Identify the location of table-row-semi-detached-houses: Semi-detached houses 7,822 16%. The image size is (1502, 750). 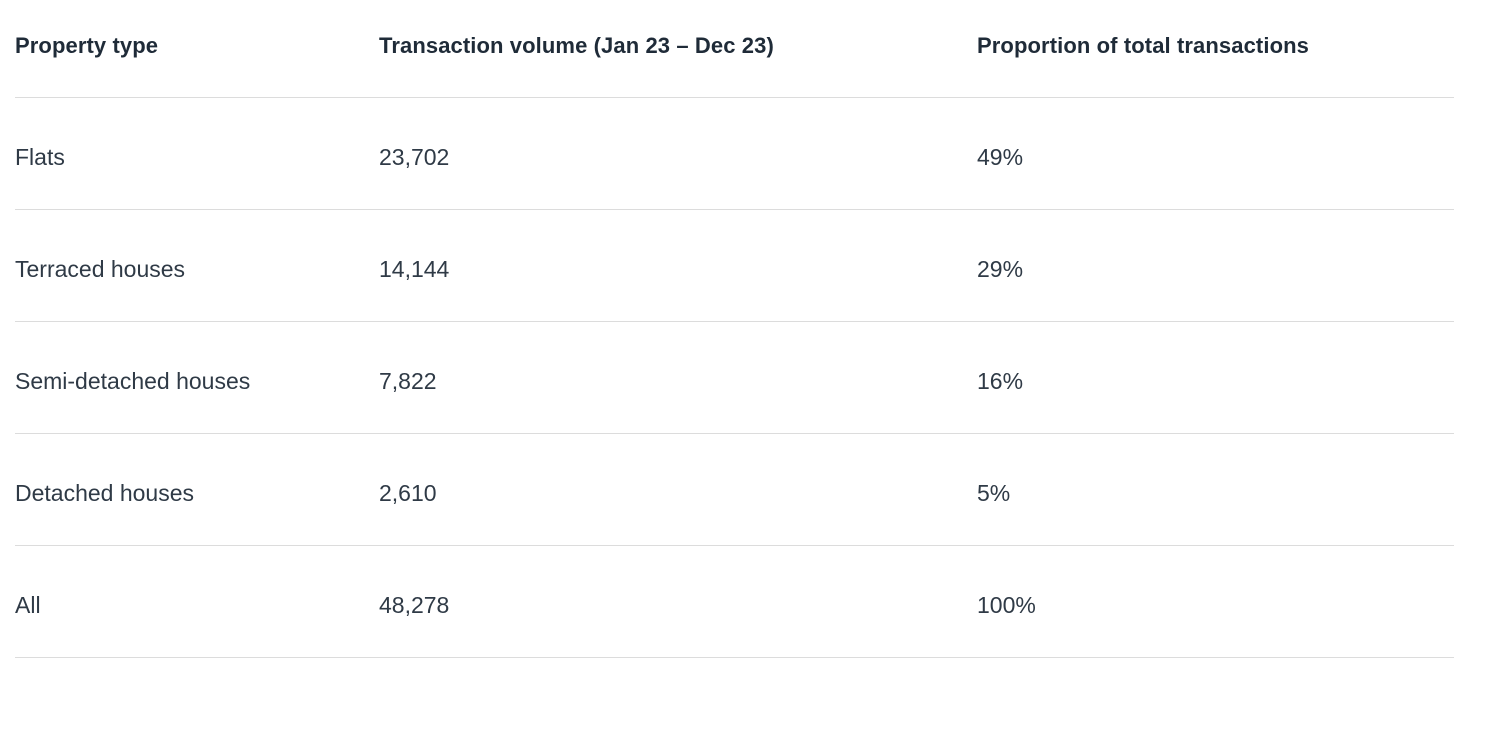
(734, 378).